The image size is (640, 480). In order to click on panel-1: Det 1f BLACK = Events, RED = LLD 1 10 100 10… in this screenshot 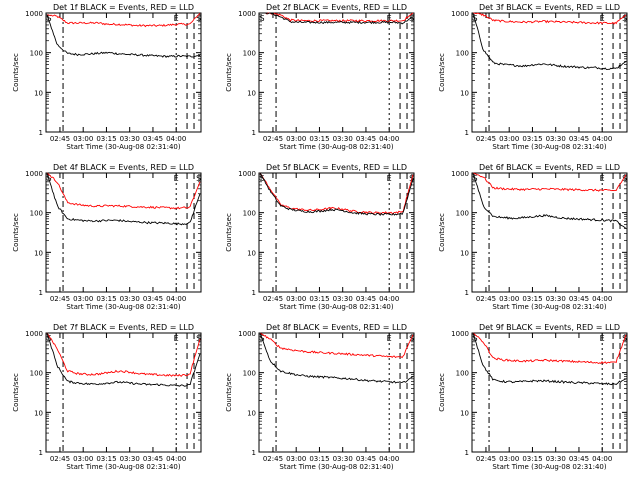, I will do `click(107, 77)`.